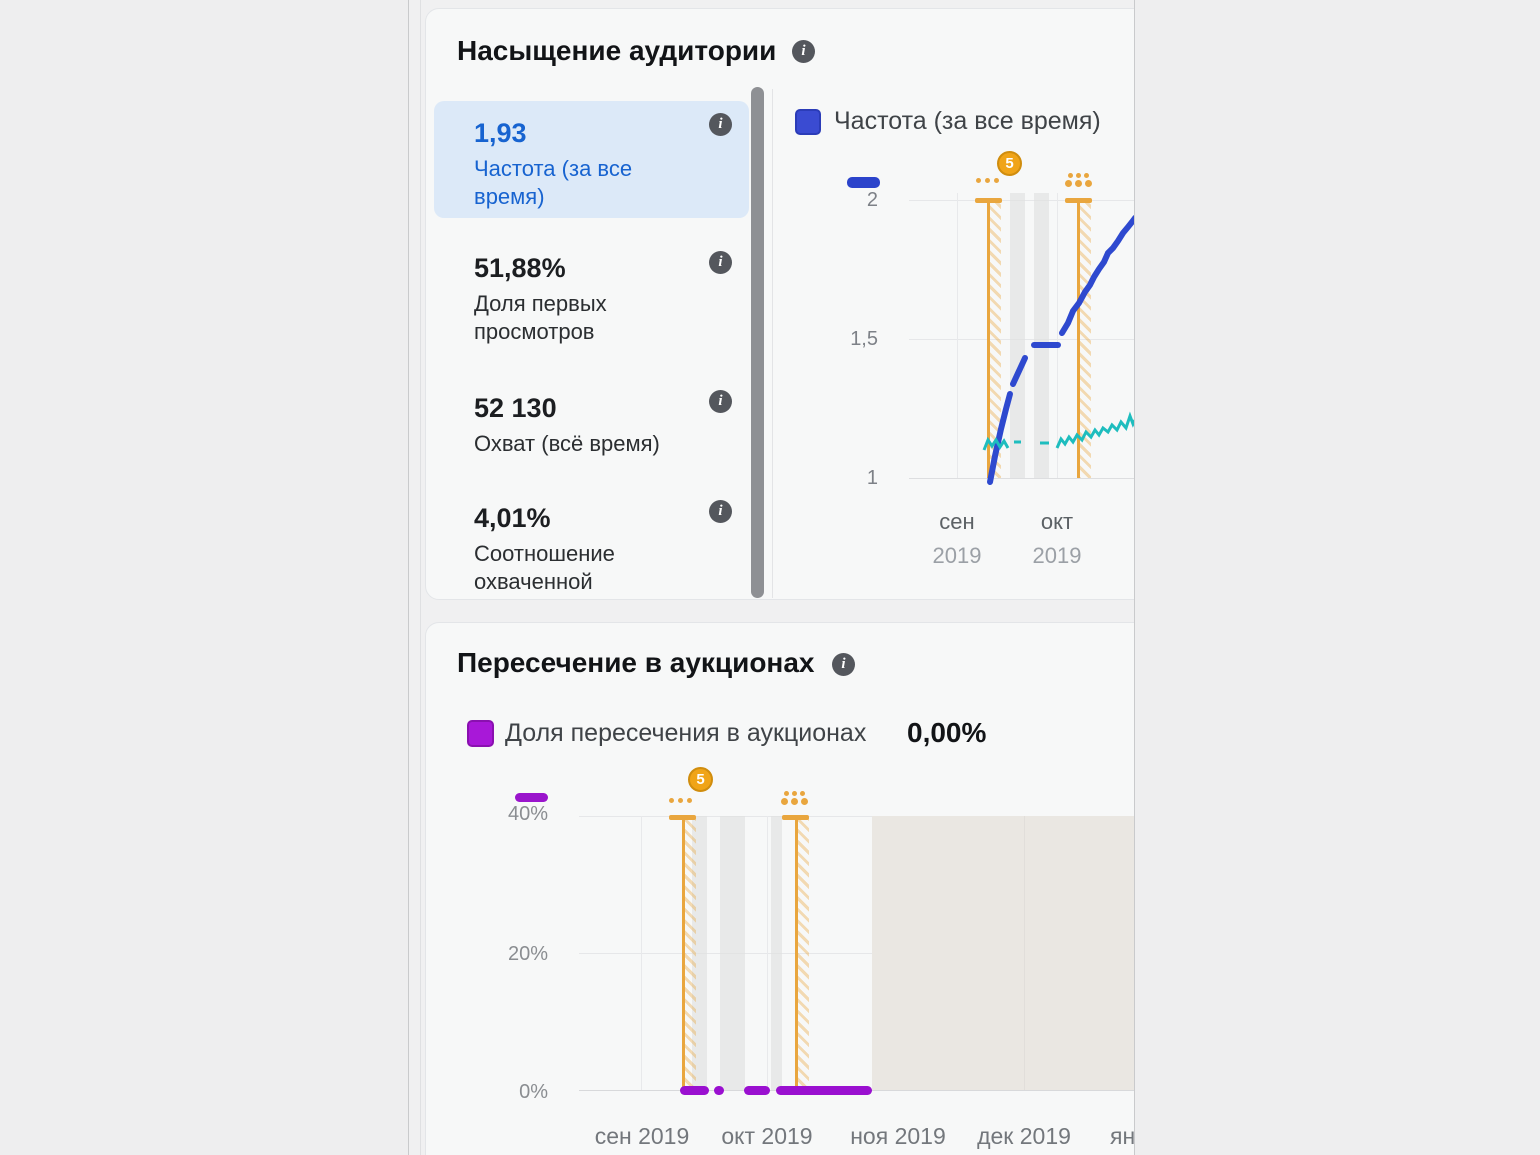 This screenshot has width=1540, height=1155. I want to click on metric-item-frequency: 1,93 Частота (за все время), so click(591, 159).